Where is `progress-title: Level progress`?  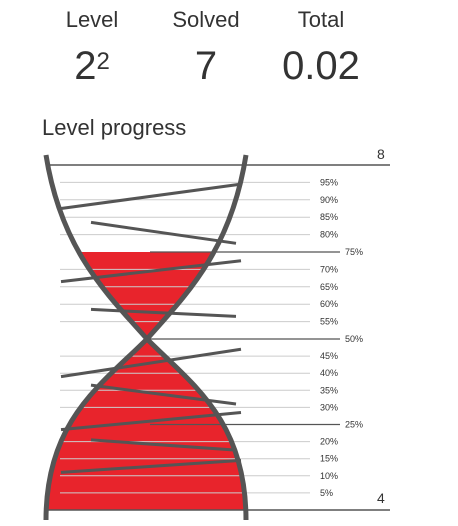
progress-title: Level progress is located at coordinates (114, 127).